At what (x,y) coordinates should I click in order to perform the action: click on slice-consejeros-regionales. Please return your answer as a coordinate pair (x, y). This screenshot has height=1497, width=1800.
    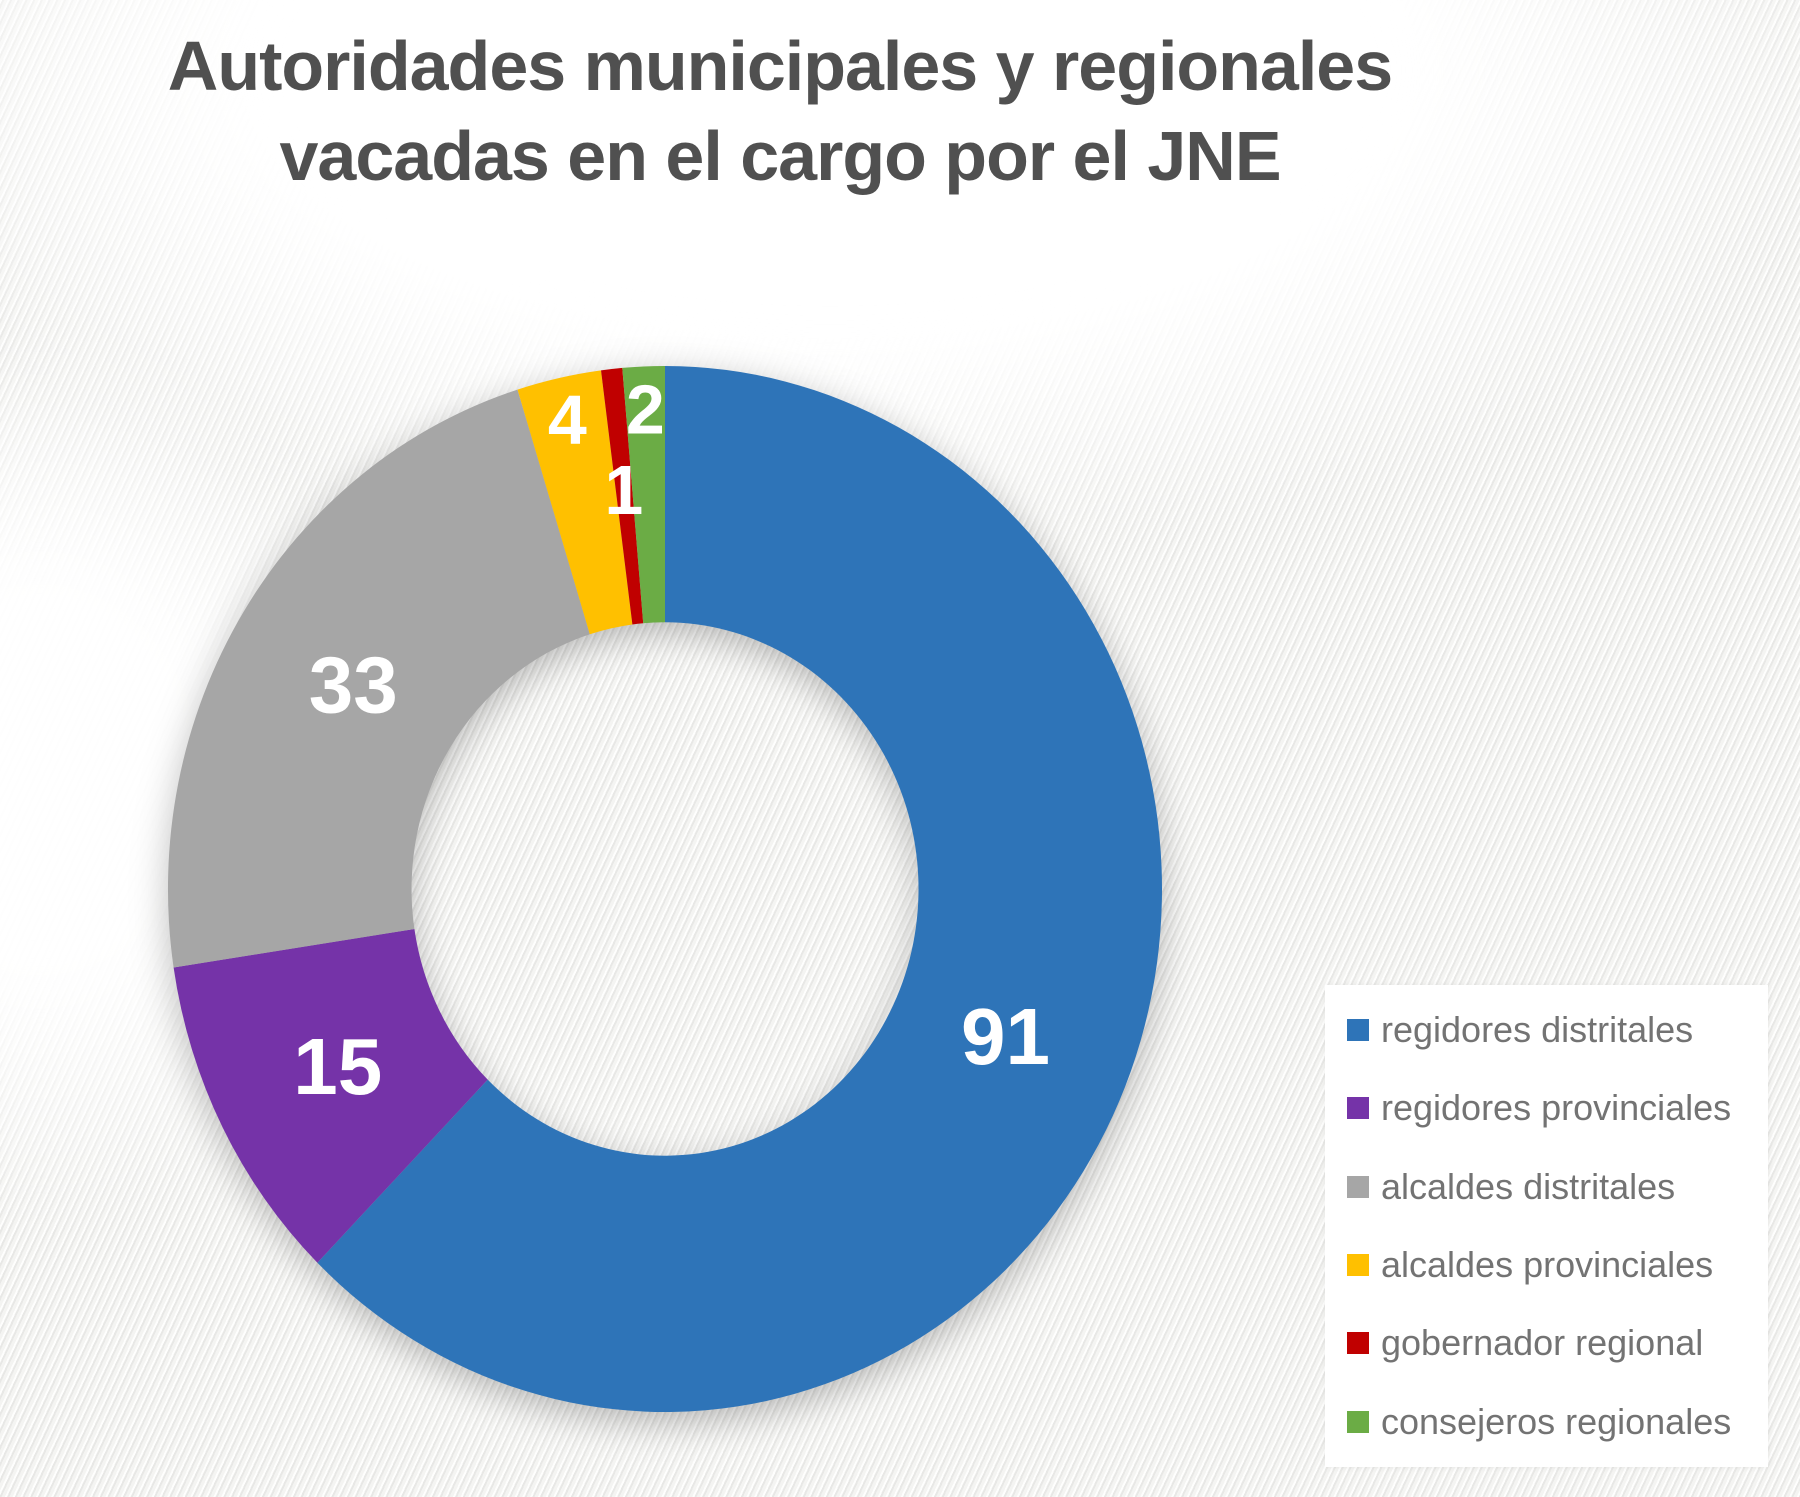
    Looking at the image, I should click on (643, 494).